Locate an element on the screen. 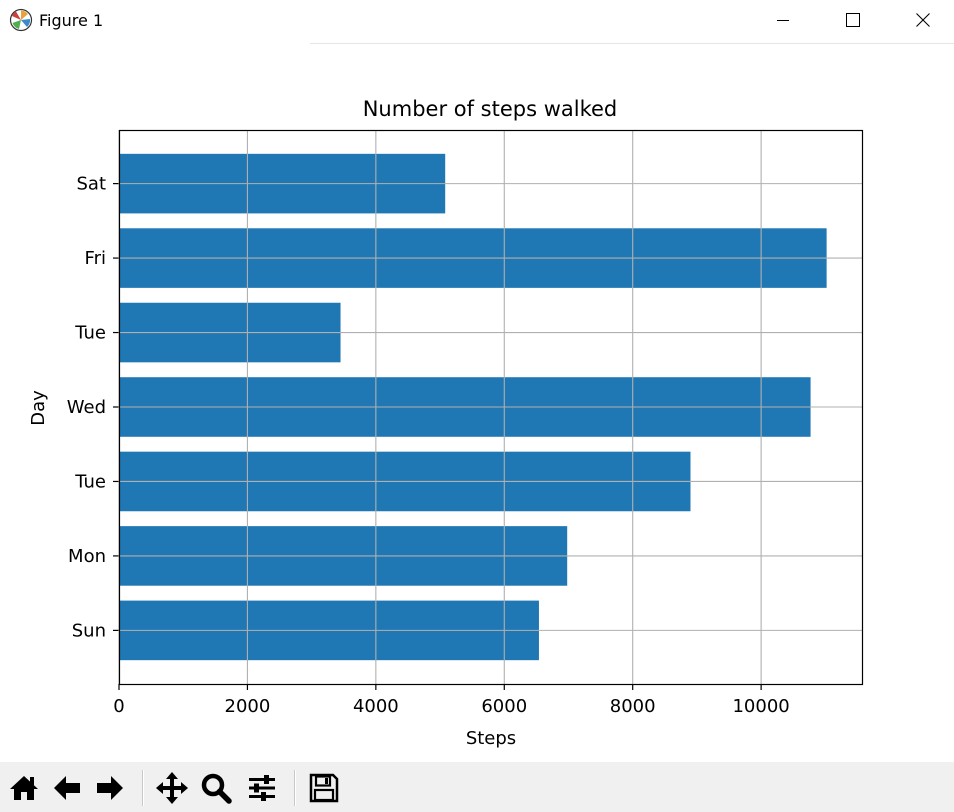  back-arrow-icon is located at coordinates (67, 788).